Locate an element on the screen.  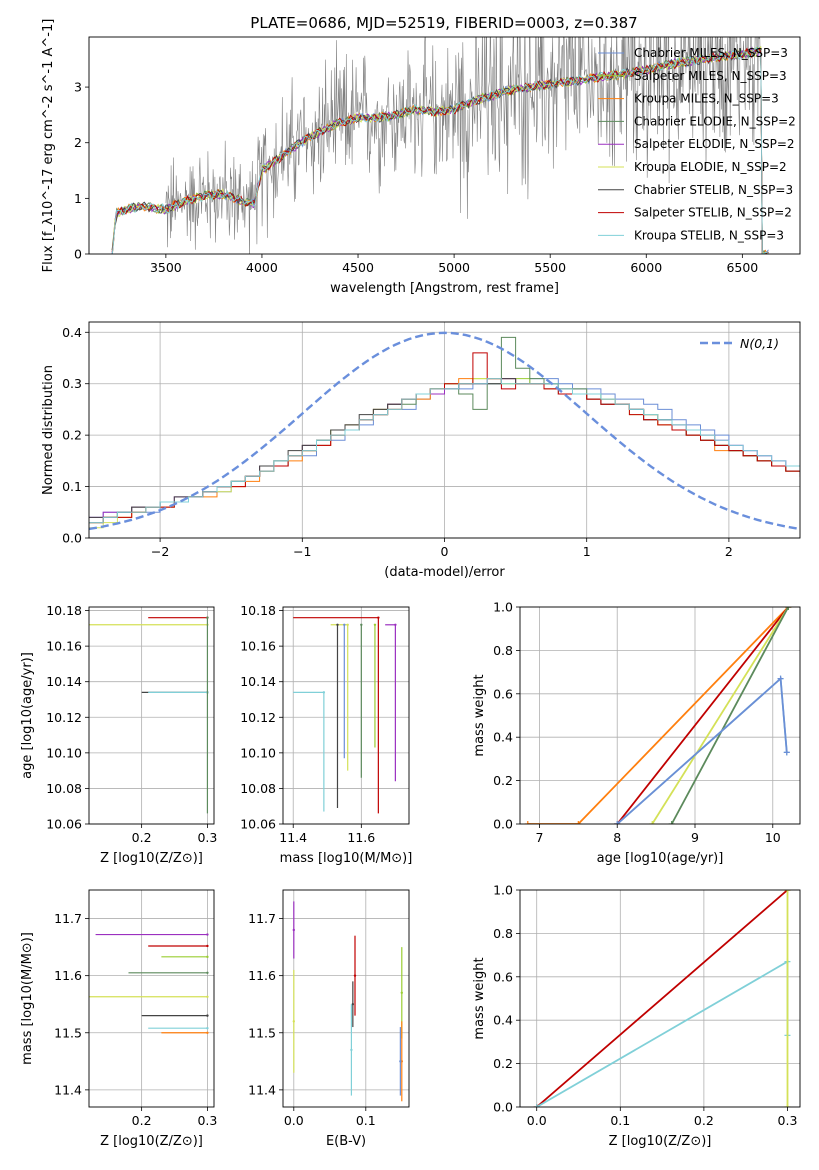
y-axis-label: age [log10(age/yr)] is located at coordinates (27, 715).